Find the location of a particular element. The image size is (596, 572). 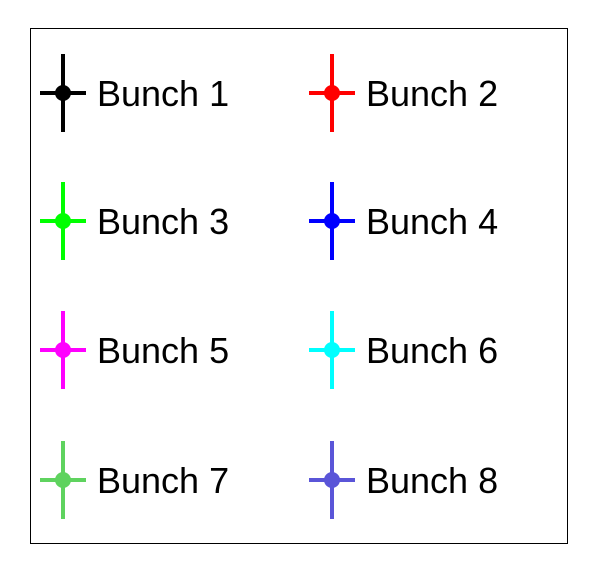

legend-label: Bunch 7 is located at coordinates (163, 480).